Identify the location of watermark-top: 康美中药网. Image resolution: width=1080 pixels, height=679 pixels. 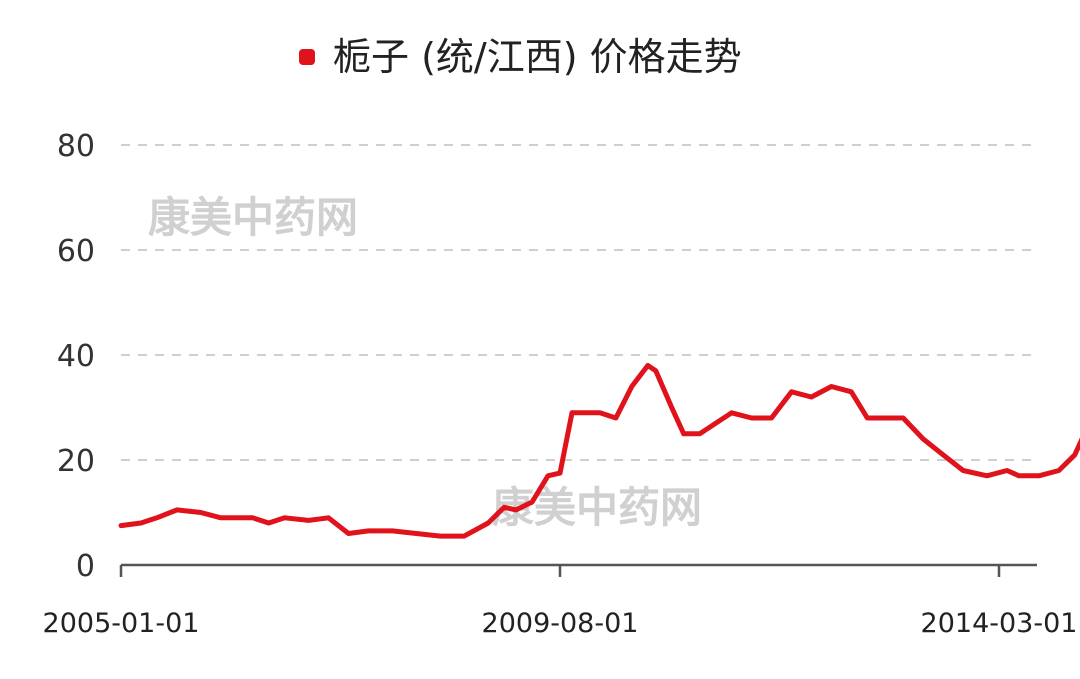
(253, 217).